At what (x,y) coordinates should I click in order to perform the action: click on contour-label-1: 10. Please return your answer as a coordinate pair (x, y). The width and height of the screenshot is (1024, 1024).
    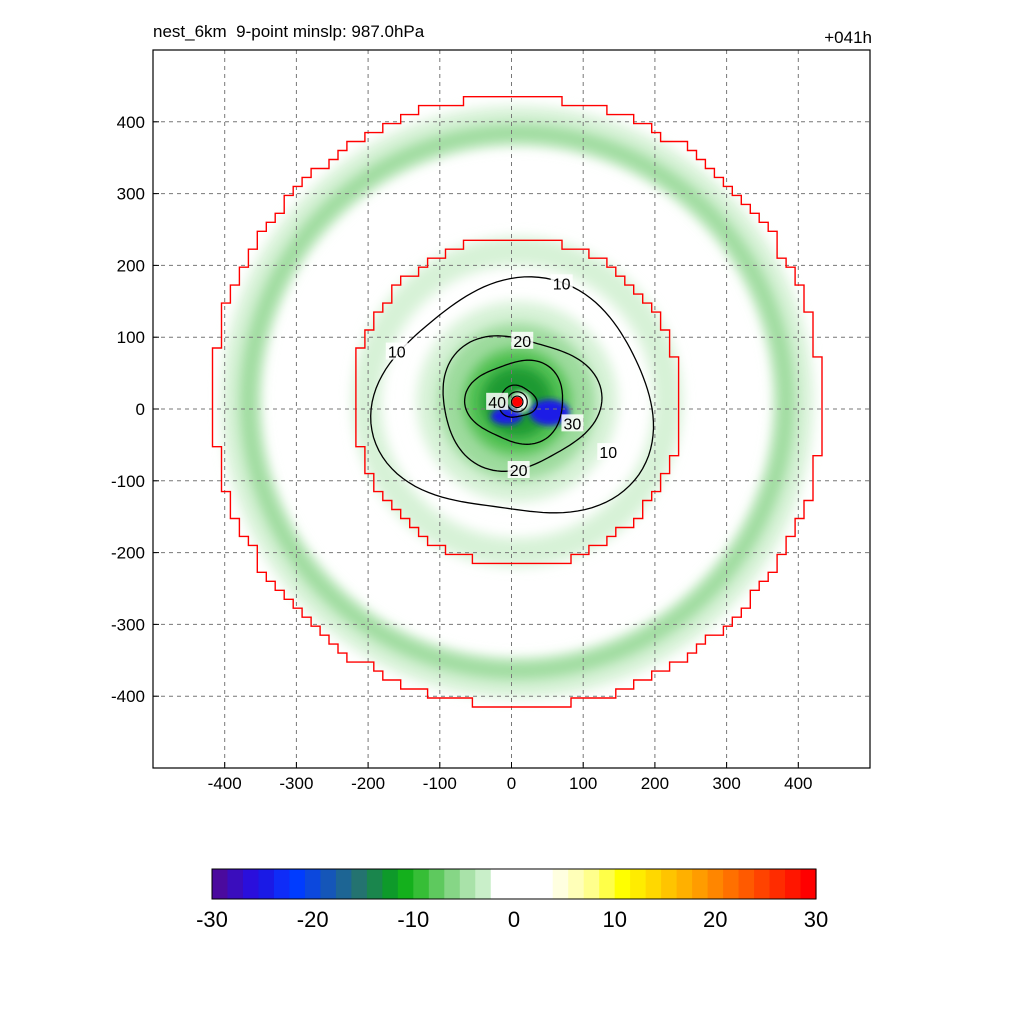
    Looking at the image, I should click on (397, 353).